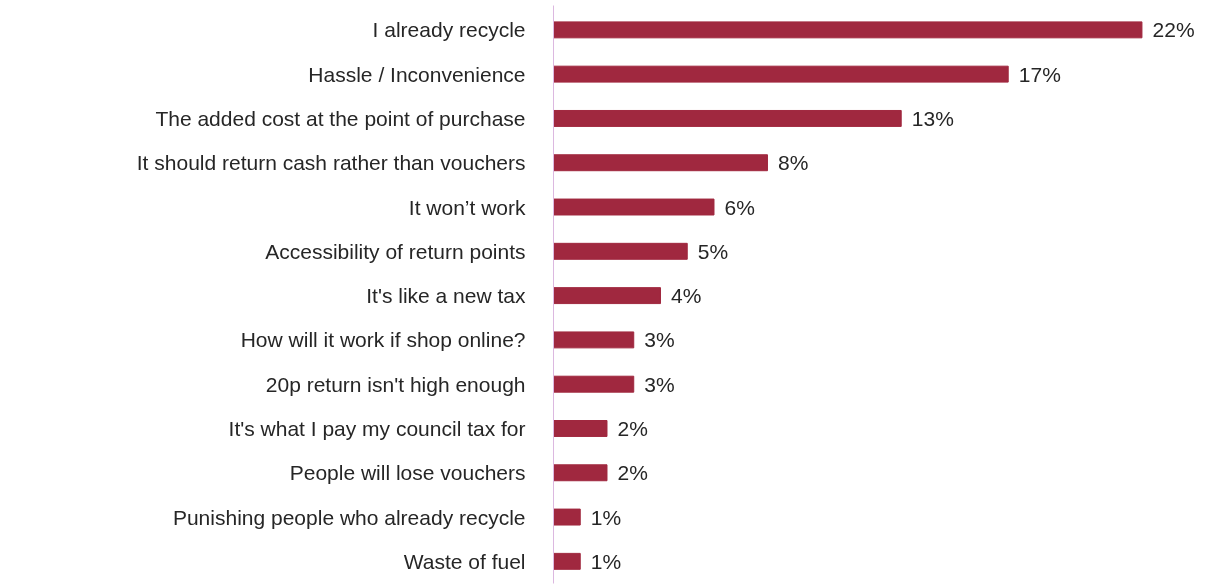 This screenshot has width=1215, height=585. What do you see at coordinates (377, 428) in the screenshot?
I see `y-tick-label: It's what I pay my council tax for` at bounding box center [377, 428].